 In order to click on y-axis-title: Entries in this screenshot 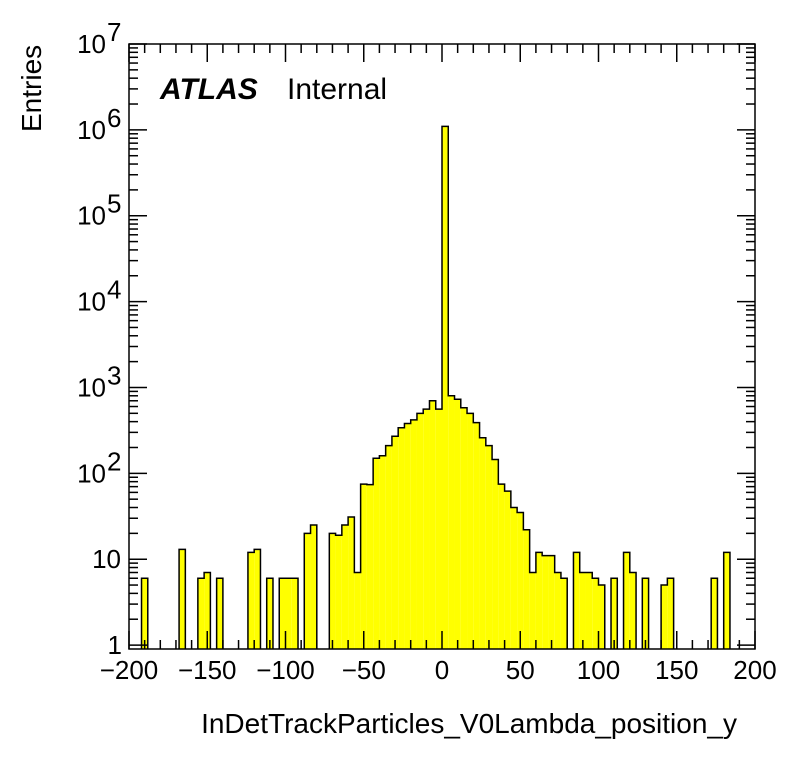, I will do `click(31, 88)`.